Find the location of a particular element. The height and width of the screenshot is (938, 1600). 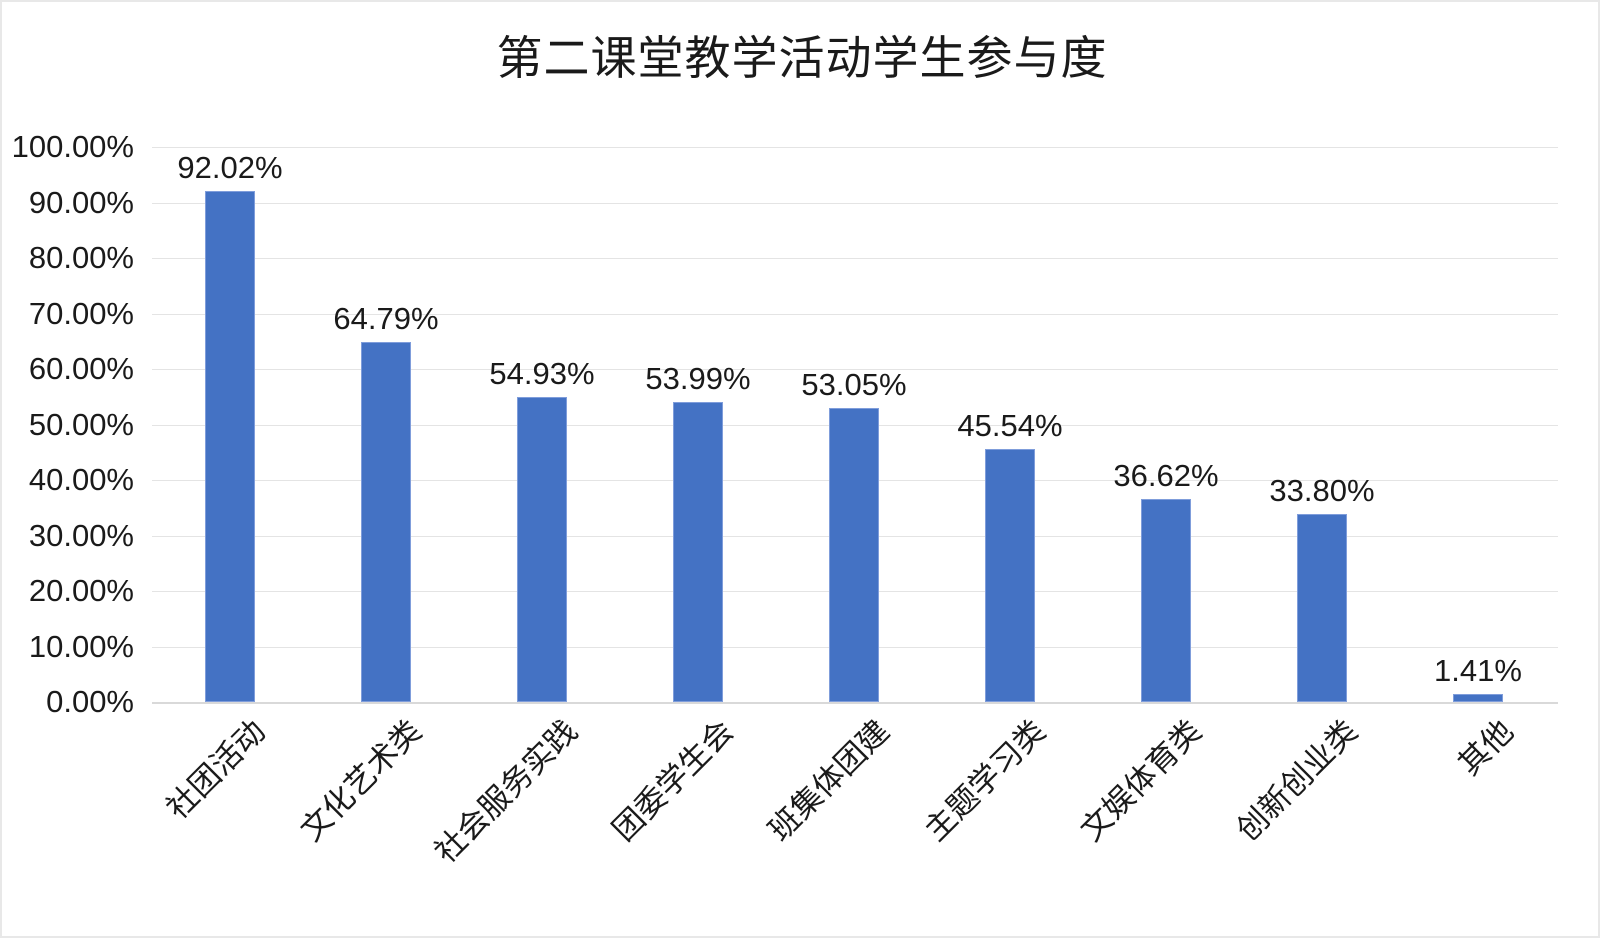

bar-slot: 33.80% is located at coordinates (1322, 424).